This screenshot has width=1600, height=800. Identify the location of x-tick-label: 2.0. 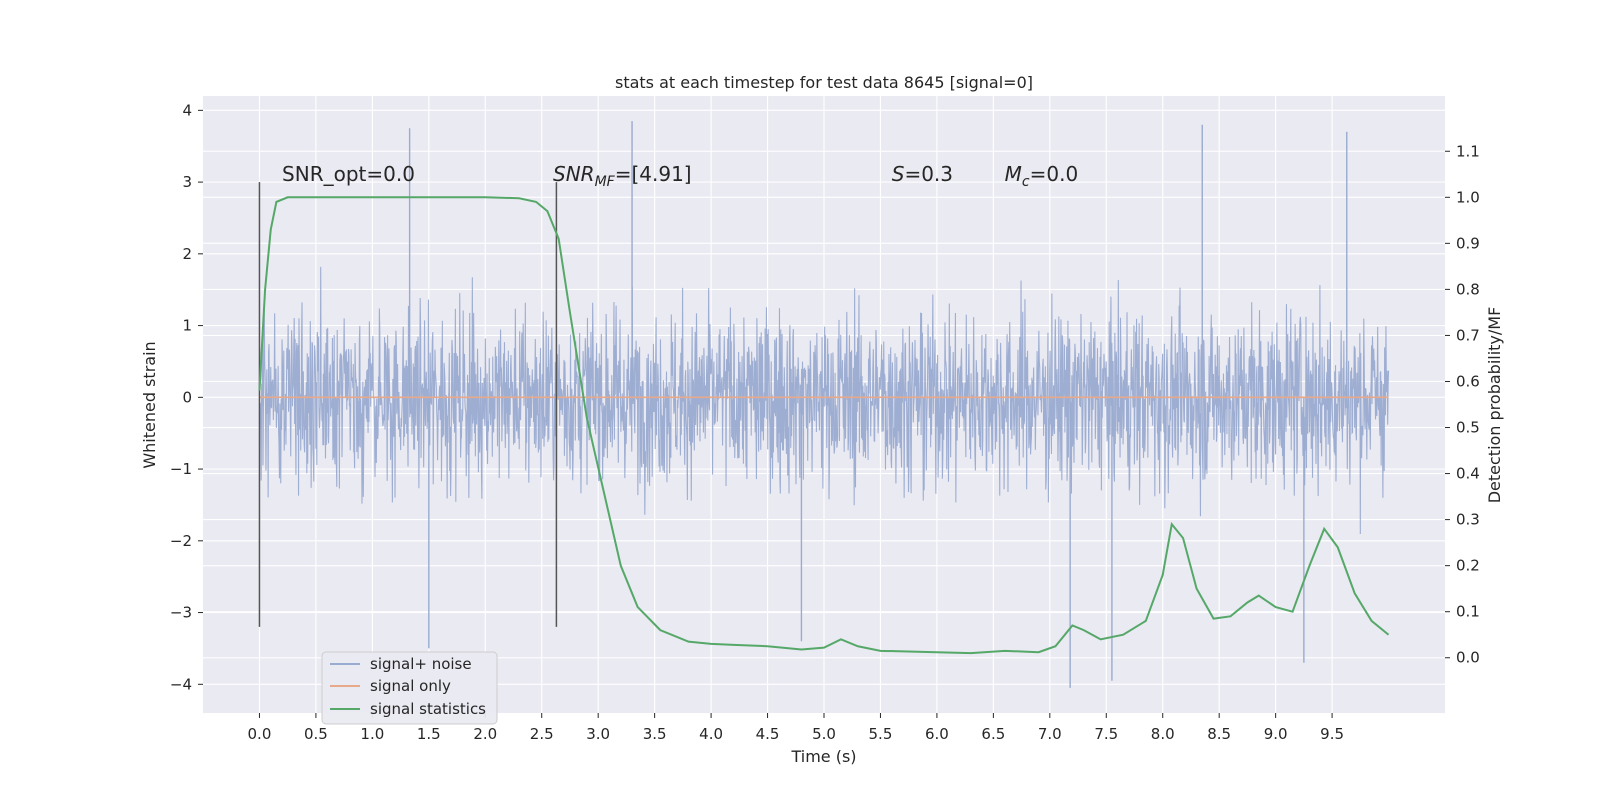
(485, 734).